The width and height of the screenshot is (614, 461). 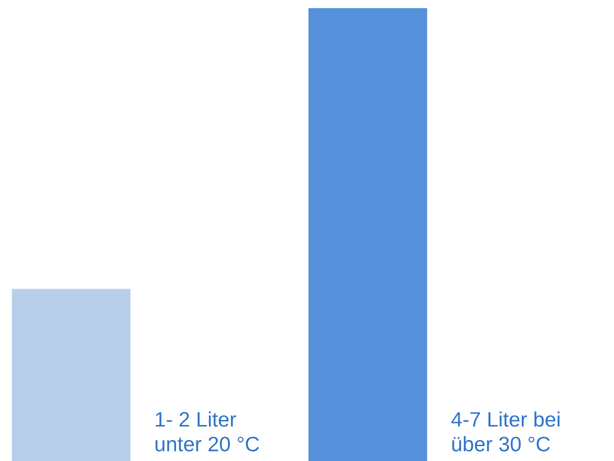 I want to click on x-tick-label: 1- 2 Liter unter 20 °C, so click(x=208, y=431).